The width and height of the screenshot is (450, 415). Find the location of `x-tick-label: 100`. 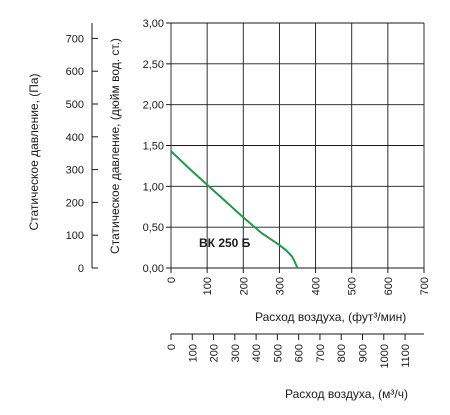

x-tick-label: 100 is located at coordinates (208, 286).